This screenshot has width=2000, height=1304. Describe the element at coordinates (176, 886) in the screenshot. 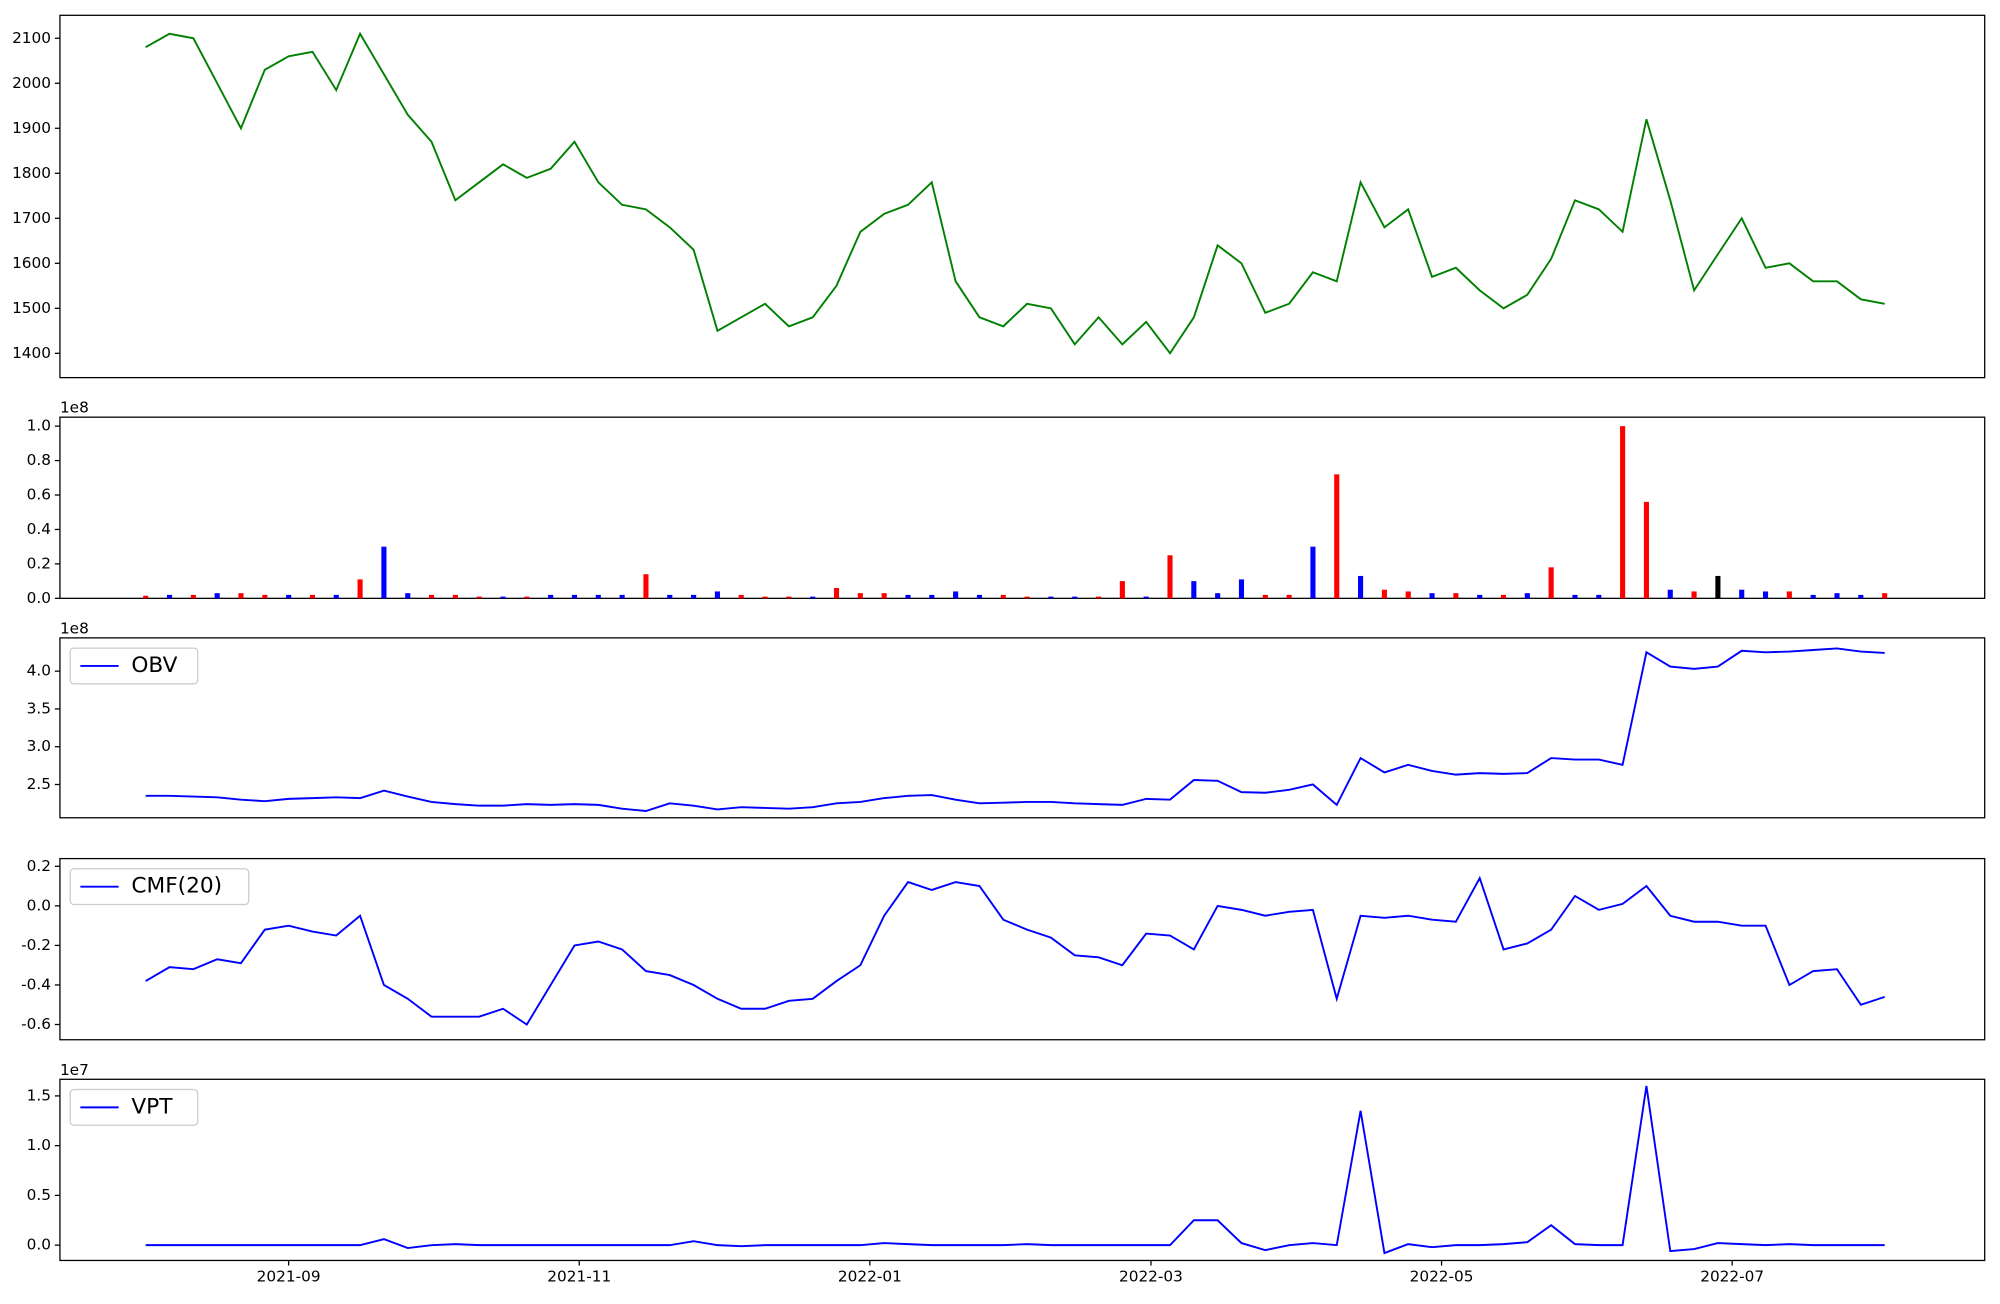

I see `legend-label: CMF(20)` at that location.